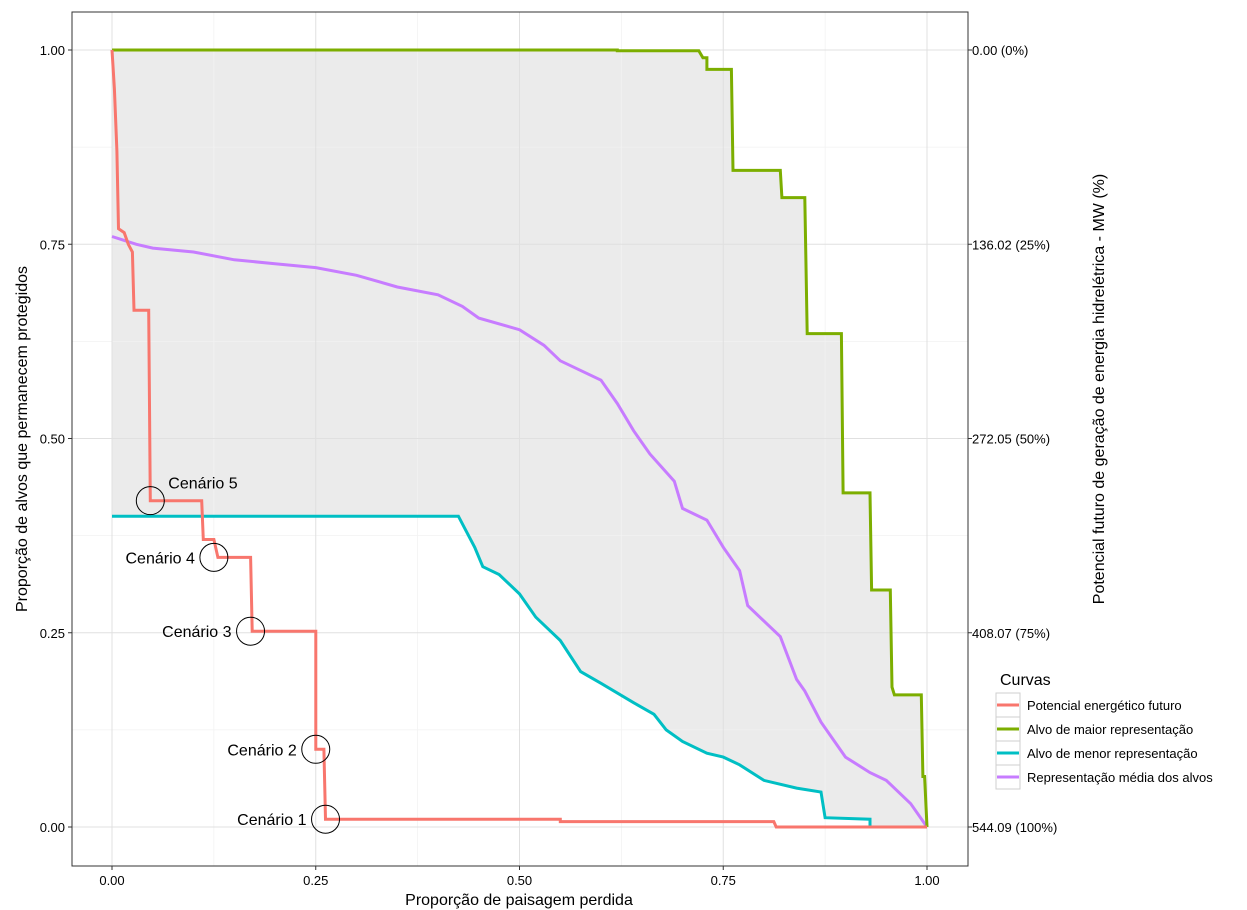  What do you see at coordinates (1000, 50) in the screenshot?
I see `y2-tick-label: 0.00 (0%)` at bounding box center [1000, 50].